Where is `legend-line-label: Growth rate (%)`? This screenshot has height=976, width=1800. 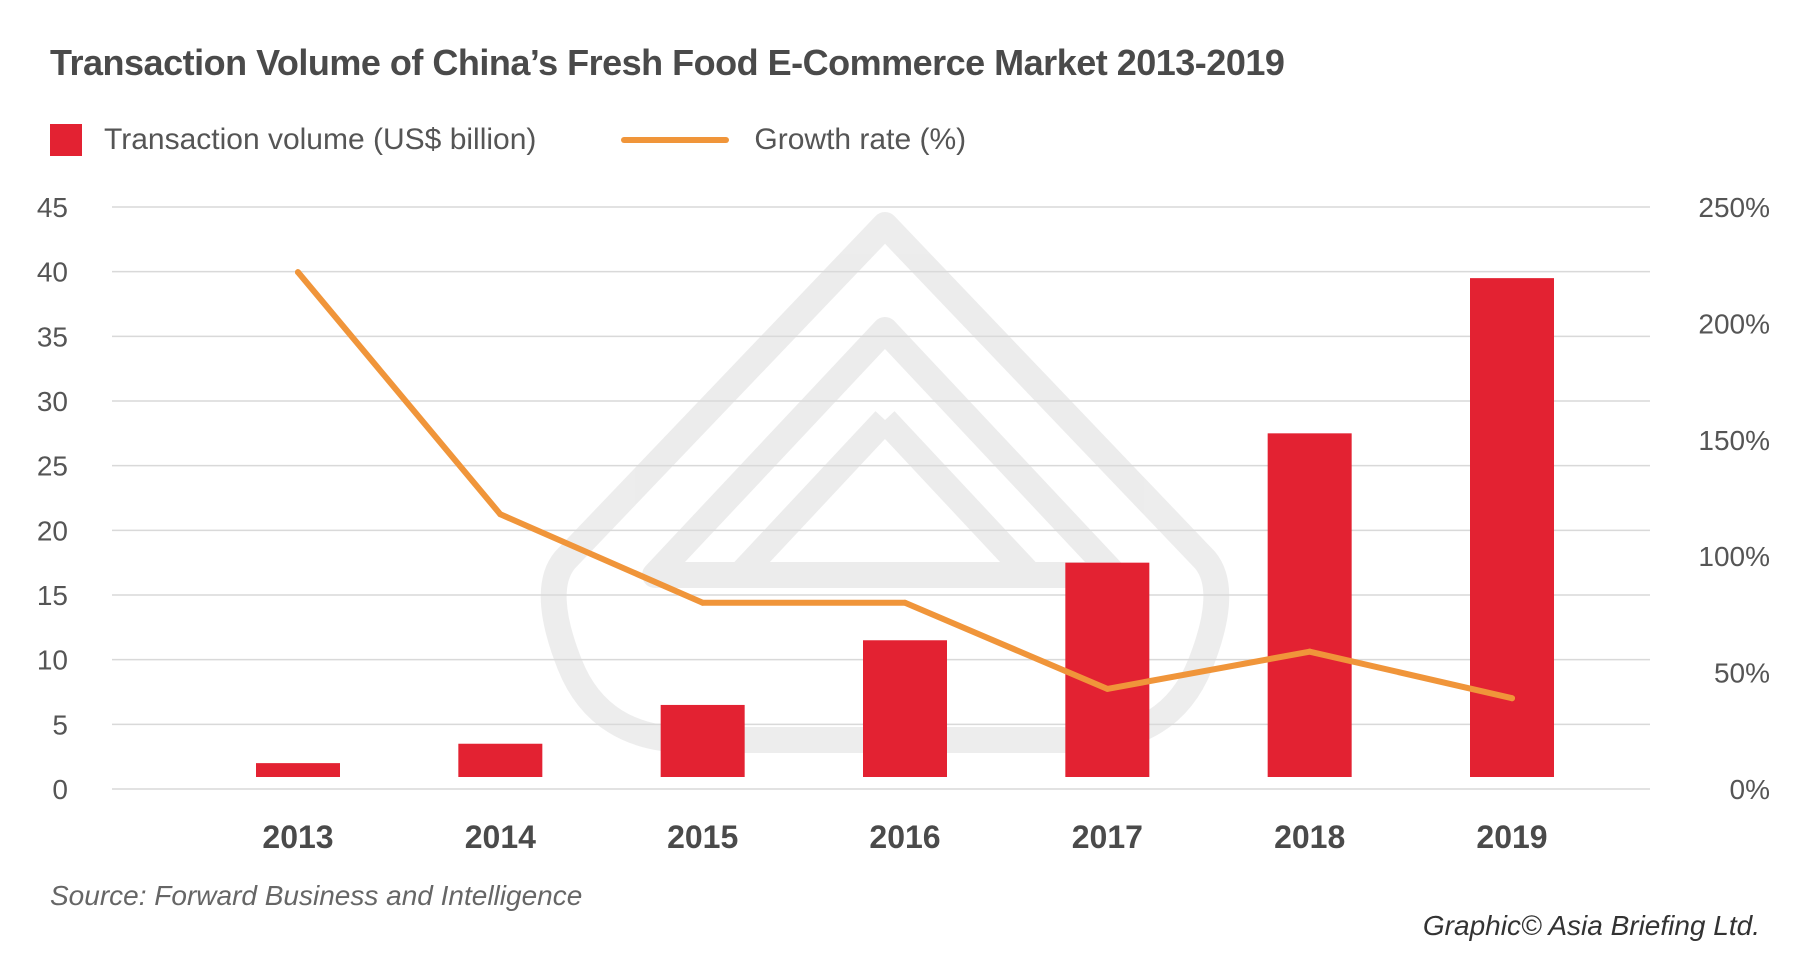
legend-line-label: Growth rate (%) is located at coordinates (860, 139).